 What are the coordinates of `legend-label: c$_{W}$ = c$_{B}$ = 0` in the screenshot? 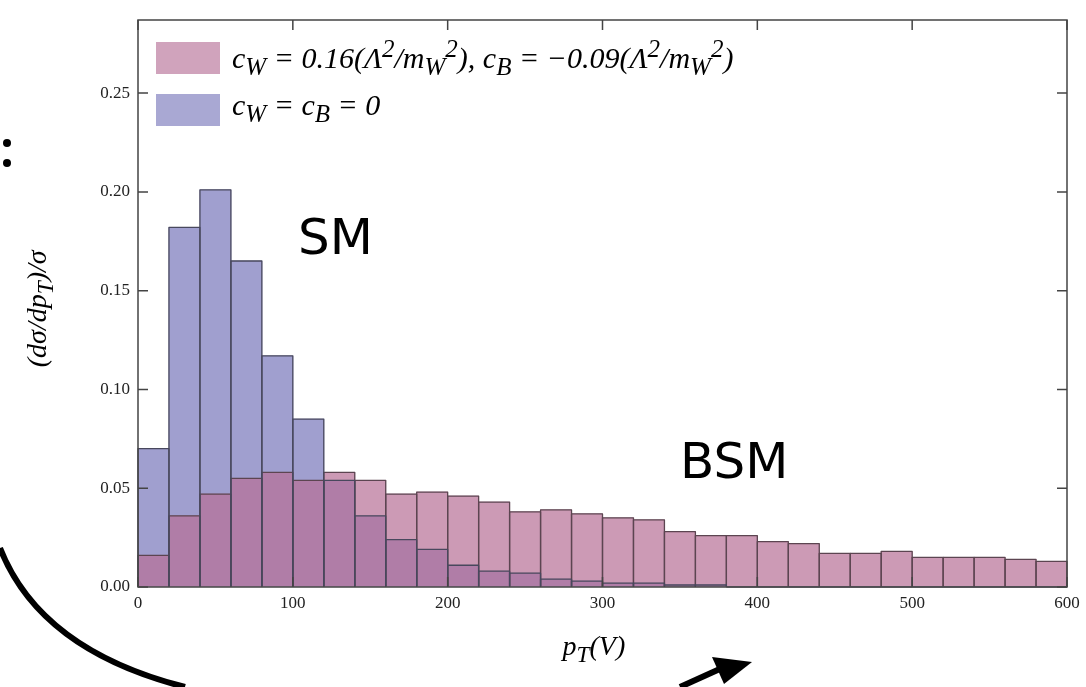 It's located at (306, 108).